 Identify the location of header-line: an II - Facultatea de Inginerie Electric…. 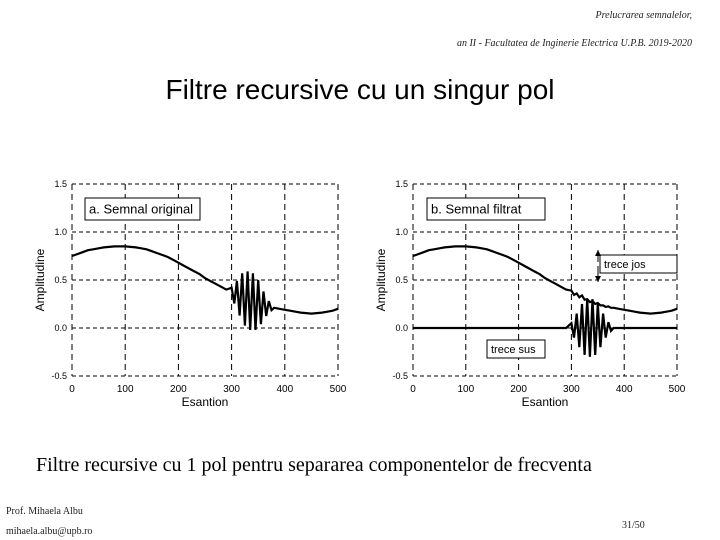
(574, 43).